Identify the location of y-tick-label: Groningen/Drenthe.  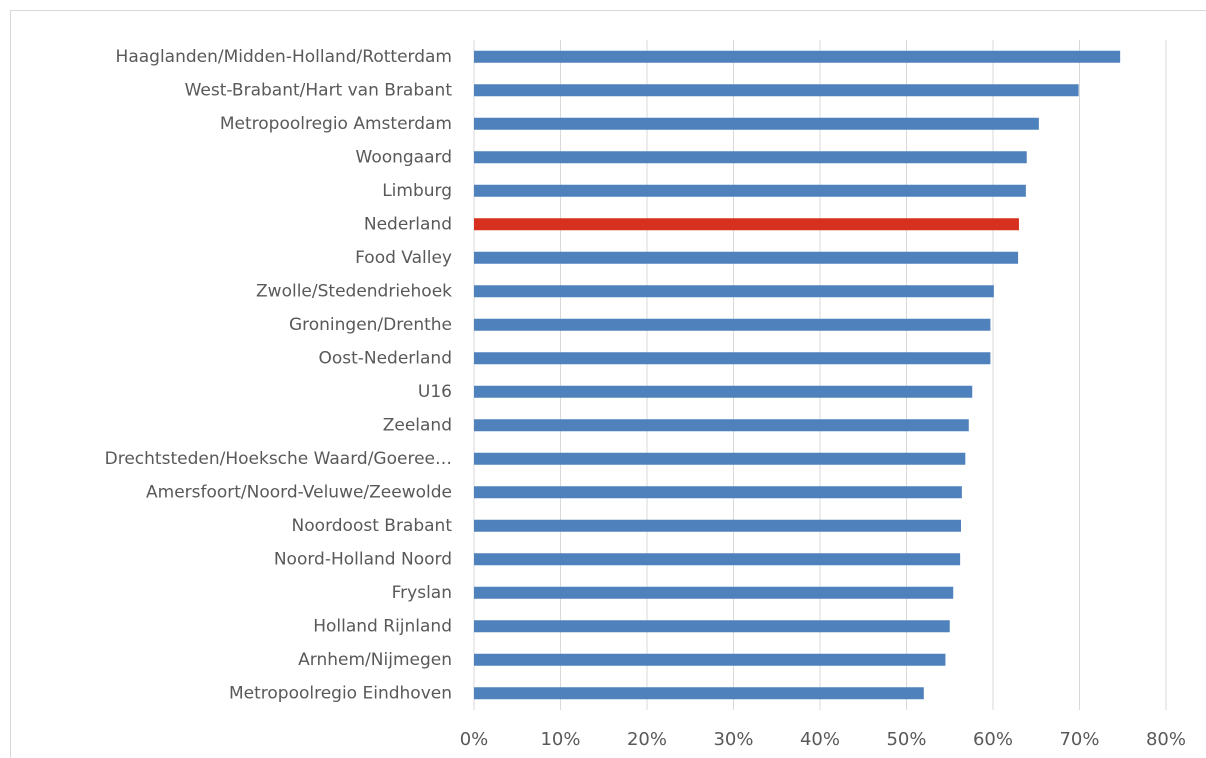
(370, 325).